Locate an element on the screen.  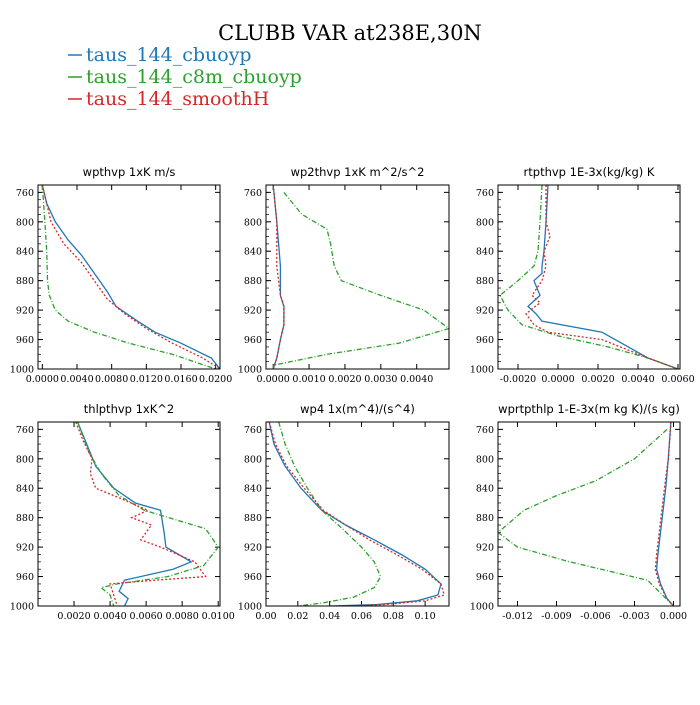
figure-title: CLUBB VAR at238E,30N is located at coordinates (350, 33).